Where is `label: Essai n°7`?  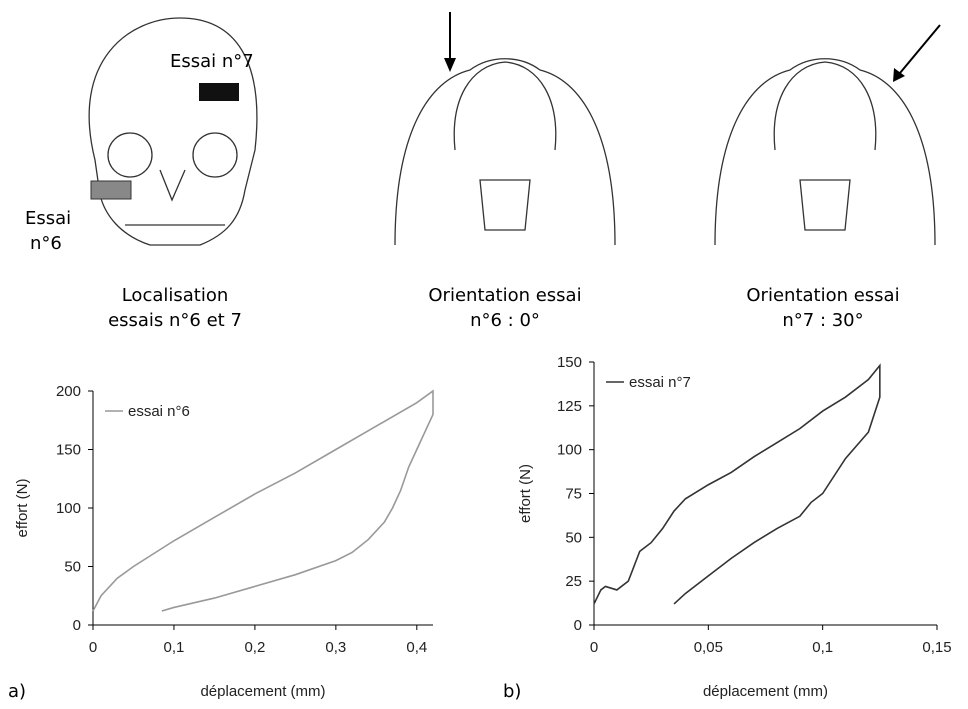
label: Essai n°7 is located at coordinates (212, 61).